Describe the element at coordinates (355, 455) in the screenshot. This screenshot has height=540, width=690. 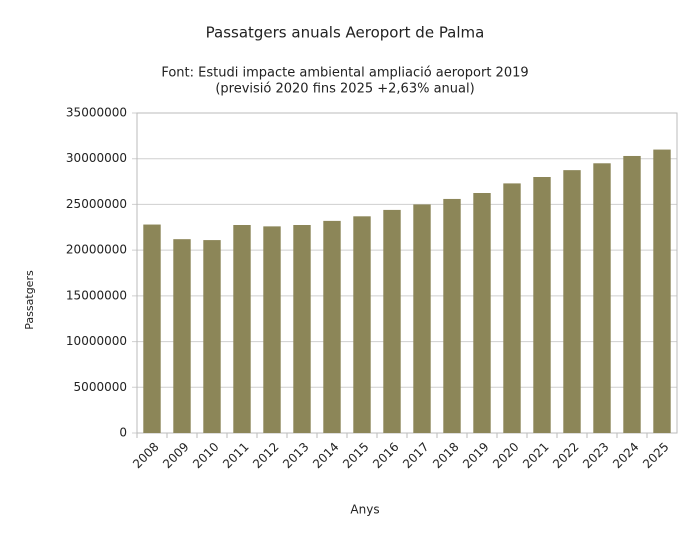
I see `x-tick-label: 2015` at that location.